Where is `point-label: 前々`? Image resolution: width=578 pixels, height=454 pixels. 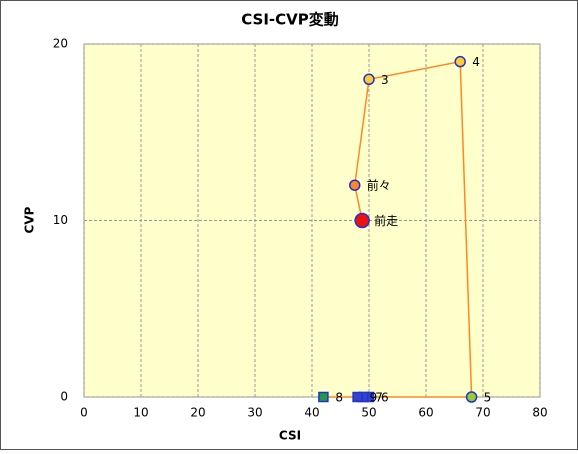
point-label: 前々 is located at coordinates (379, 185).